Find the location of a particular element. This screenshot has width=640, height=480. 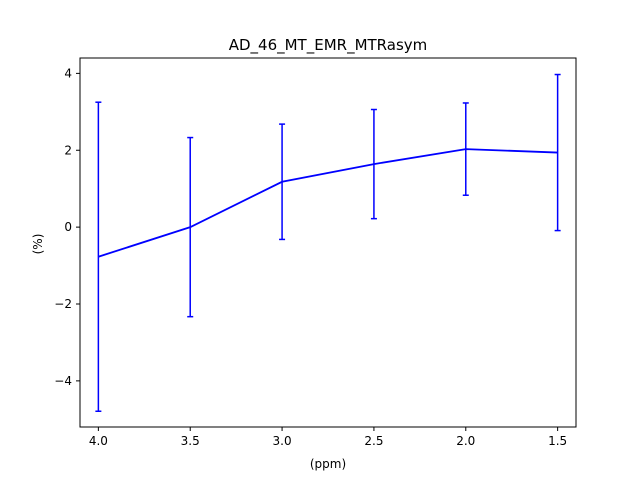

chart-title: AD_46_MT_EMR_MTRasym is located at coordinates (328, 45).